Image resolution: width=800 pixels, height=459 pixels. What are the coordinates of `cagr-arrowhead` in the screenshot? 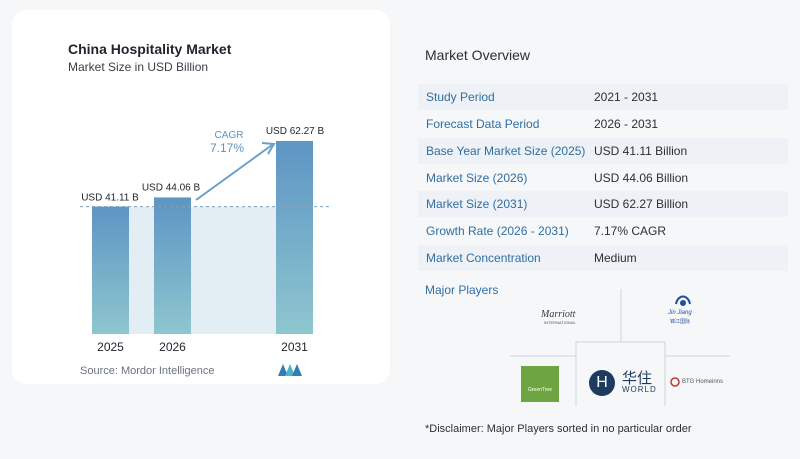 It's located at (268, 148).